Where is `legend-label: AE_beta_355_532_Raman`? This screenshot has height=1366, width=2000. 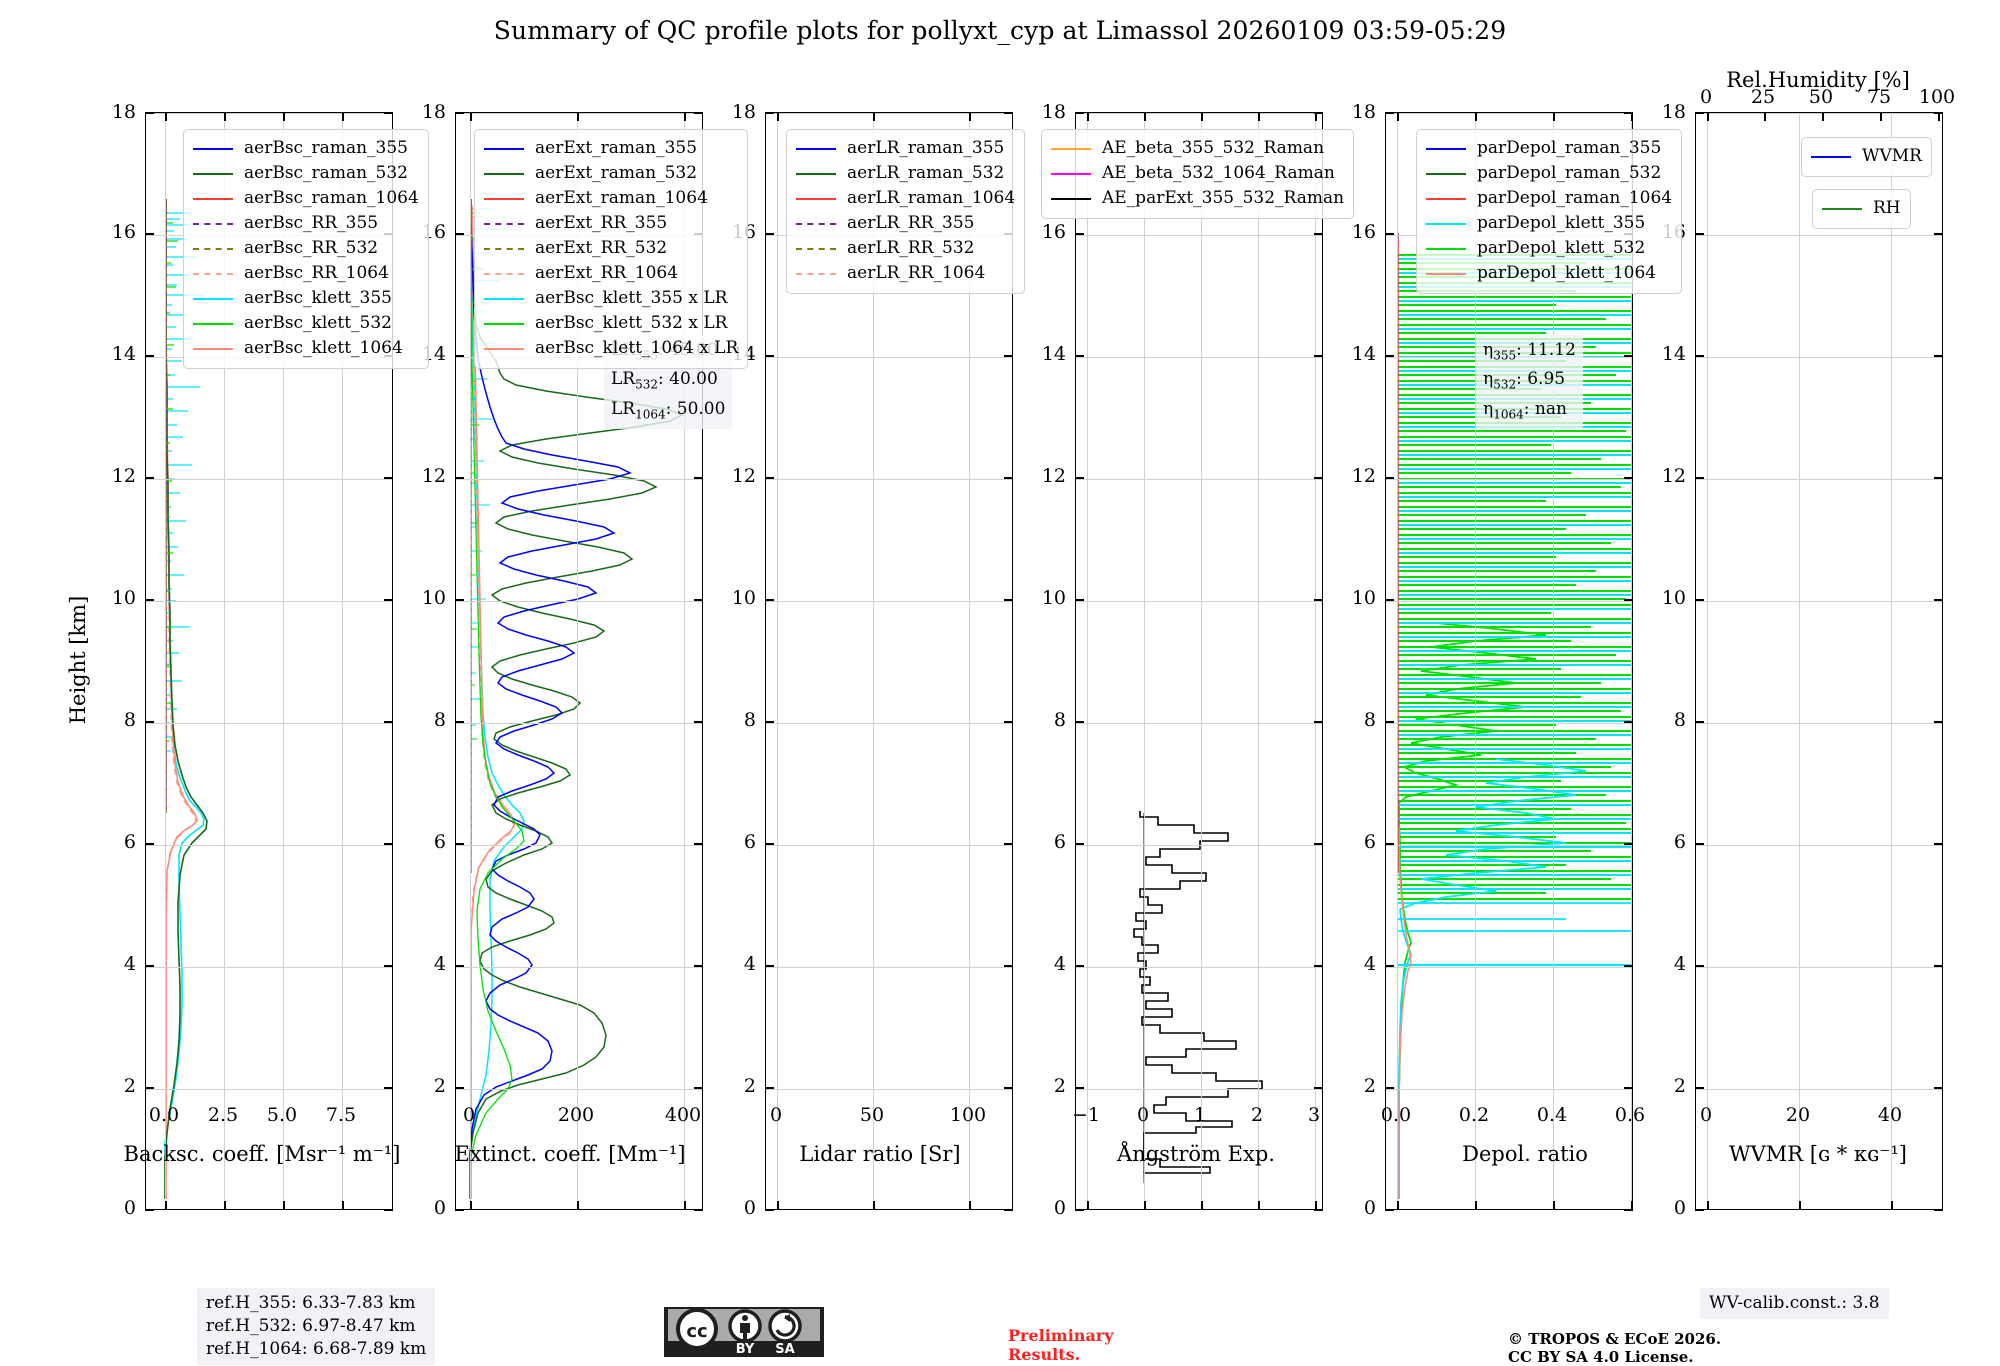 legend-label: AE_beta_355_532_Raman is located at coordinates (1213, 148).